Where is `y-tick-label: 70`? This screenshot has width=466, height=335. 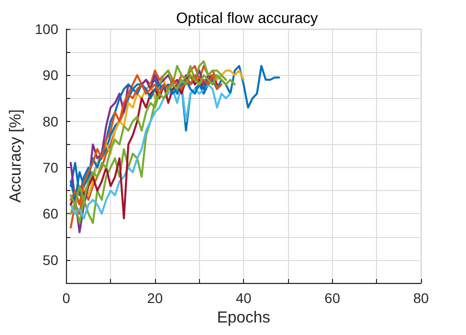
y-tick-label: 70 is located at coordinates (50, 168).